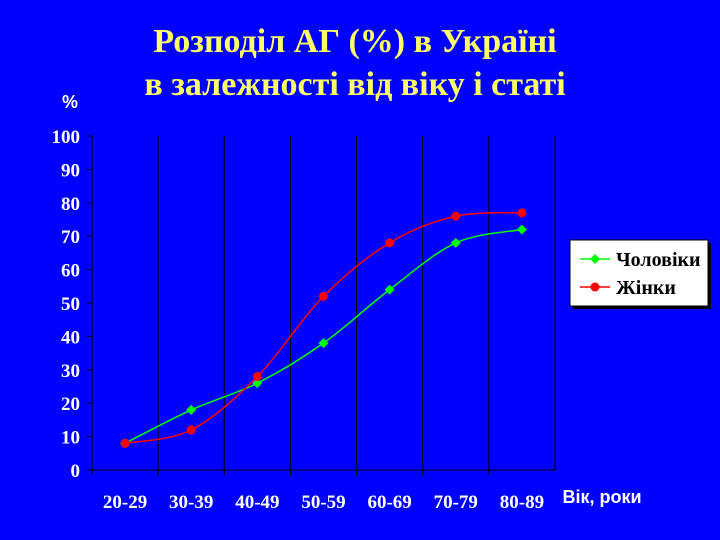 This screenshot has width=720, height=540. What do you see at coordinates (70, 337) in the screenshot?
I see `y-tick-label: 40` at bounding box center [70, 337].